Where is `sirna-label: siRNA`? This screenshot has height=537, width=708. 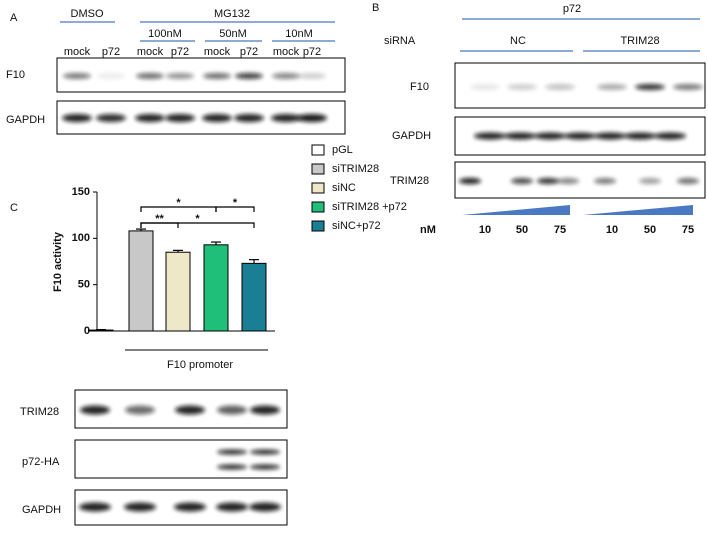
sirna-label: siRNA is located at coordinates (400, 41).